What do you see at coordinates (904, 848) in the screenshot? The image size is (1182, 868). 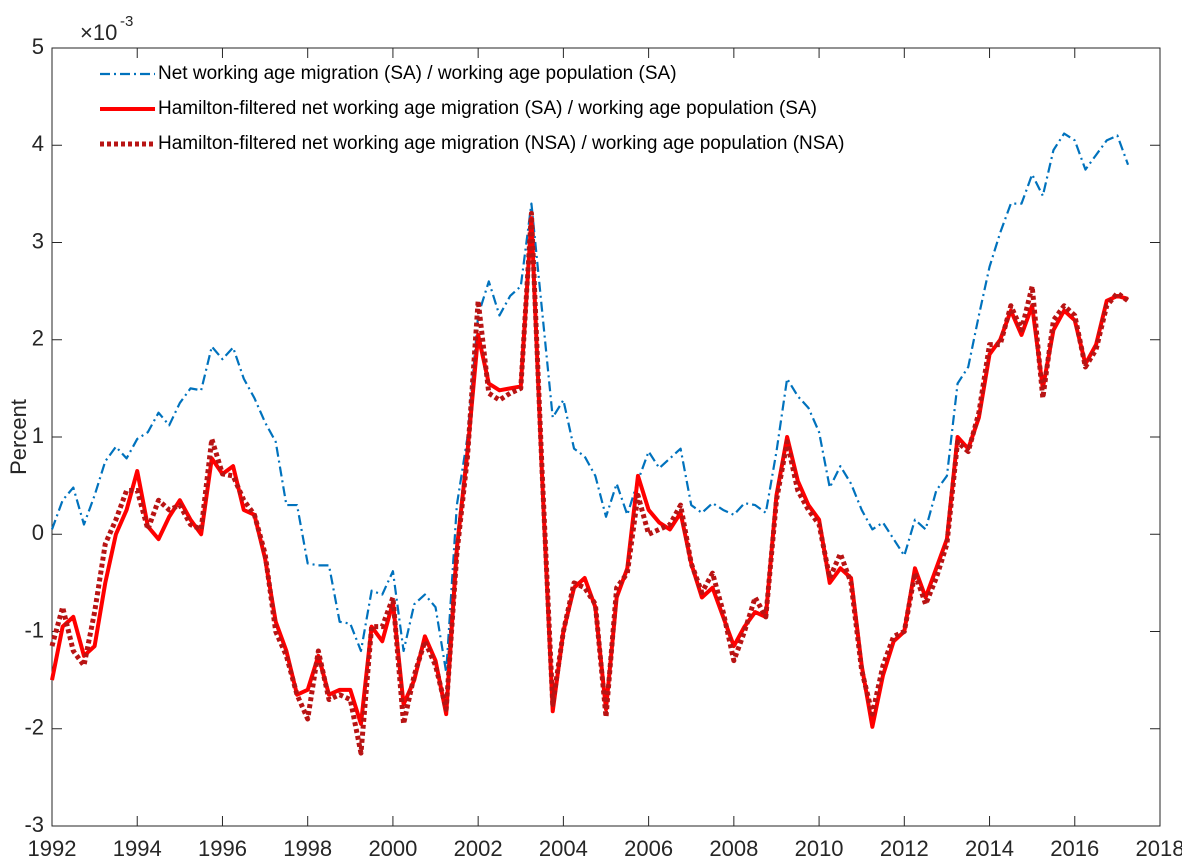 I see `x-tick-label: 2012` at bounding box center [904, 848].